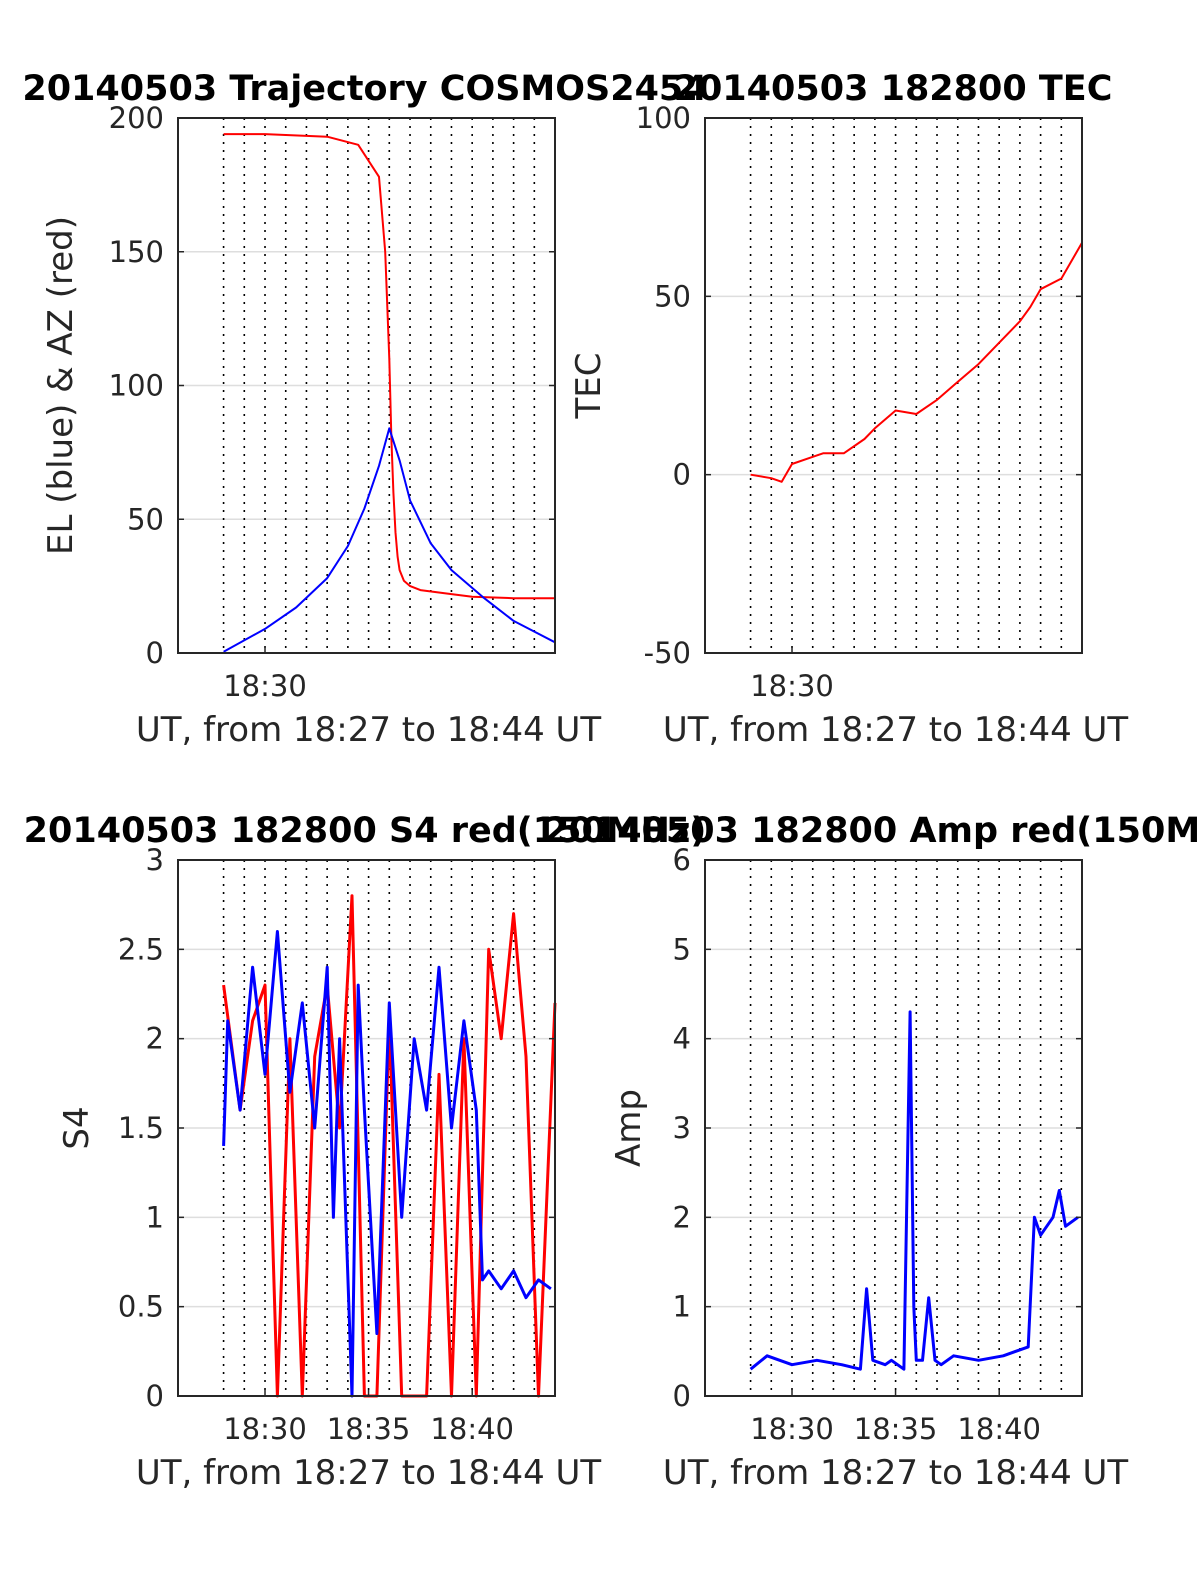 This screenshot has height=1575, width=1200. I want to click on y-tick-label: 0.5, so click(141, 1307).